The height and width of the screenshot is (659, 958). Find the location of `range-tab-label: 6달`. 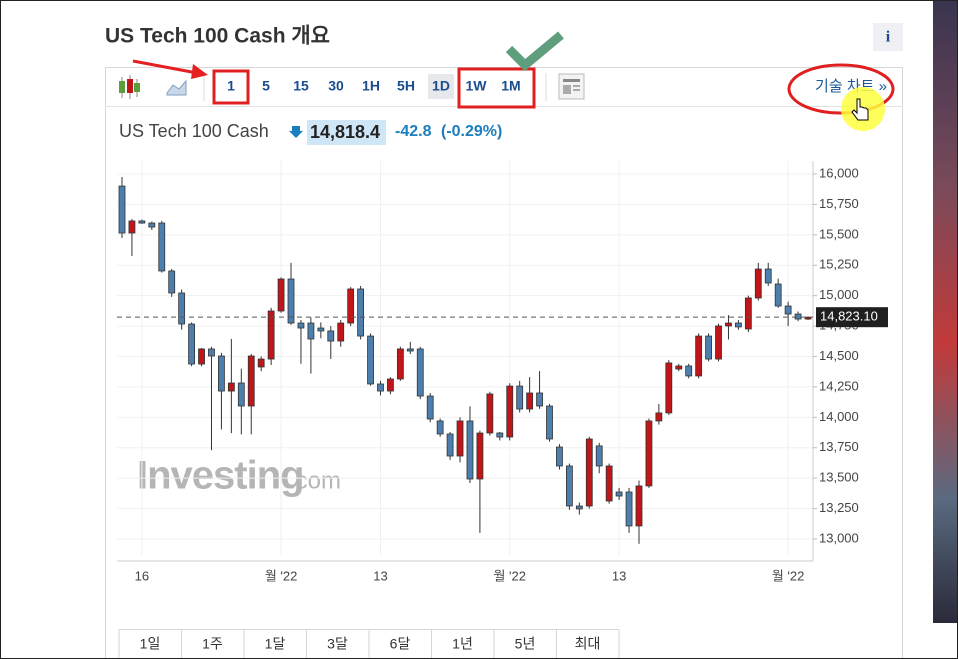

range-tab-label: 6달 is located at coordinates (400, 644).